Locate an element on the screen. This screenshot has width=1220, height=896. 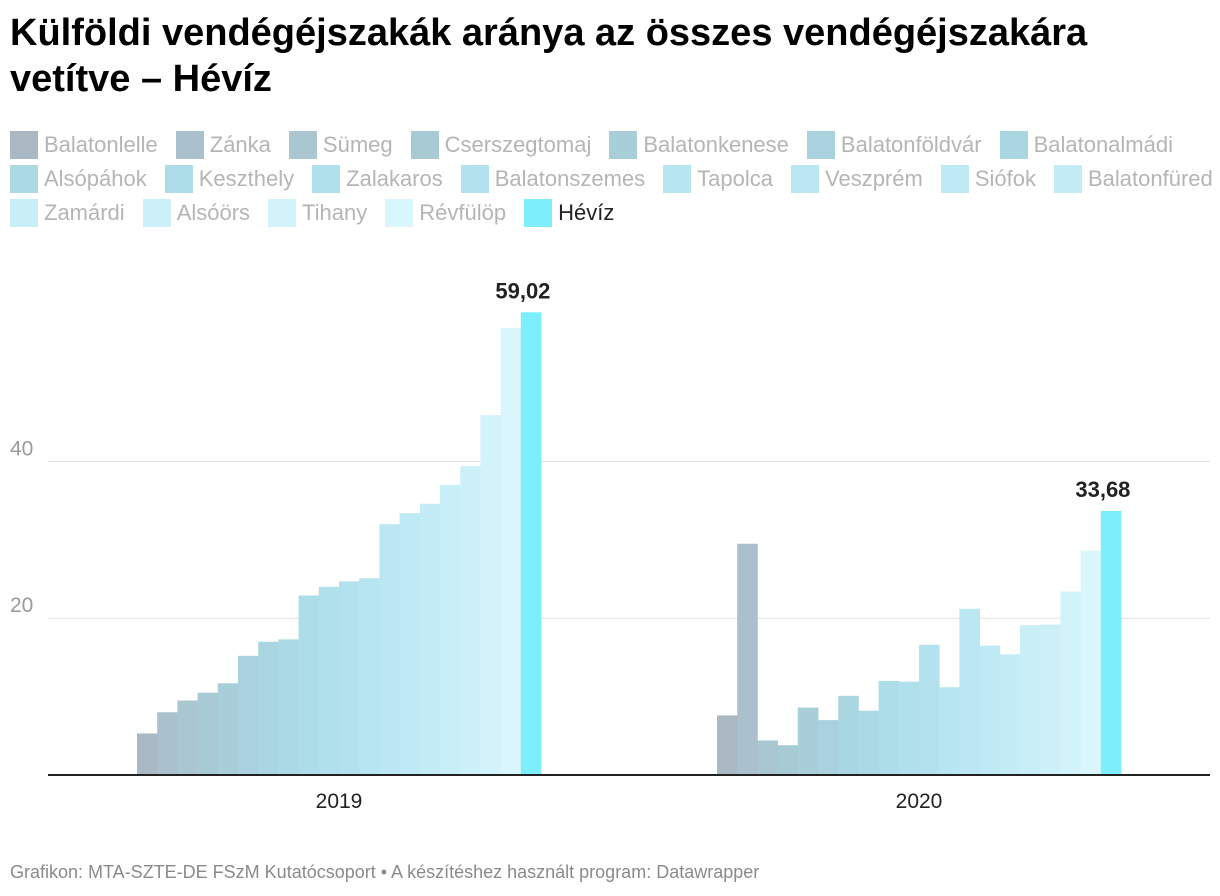
bar-2020-balatonszemes is located at coordinates (929, 709).